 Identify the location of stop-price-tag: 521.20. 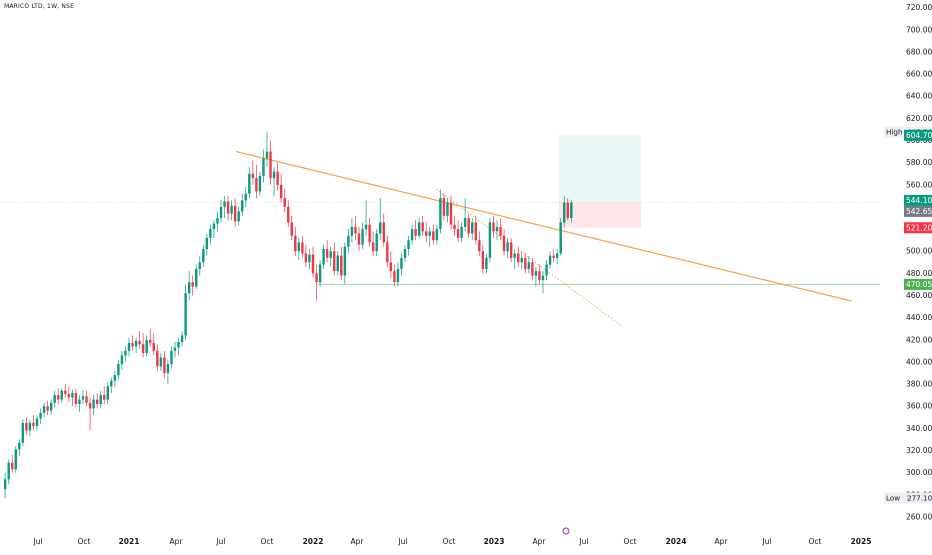
(918, 228).